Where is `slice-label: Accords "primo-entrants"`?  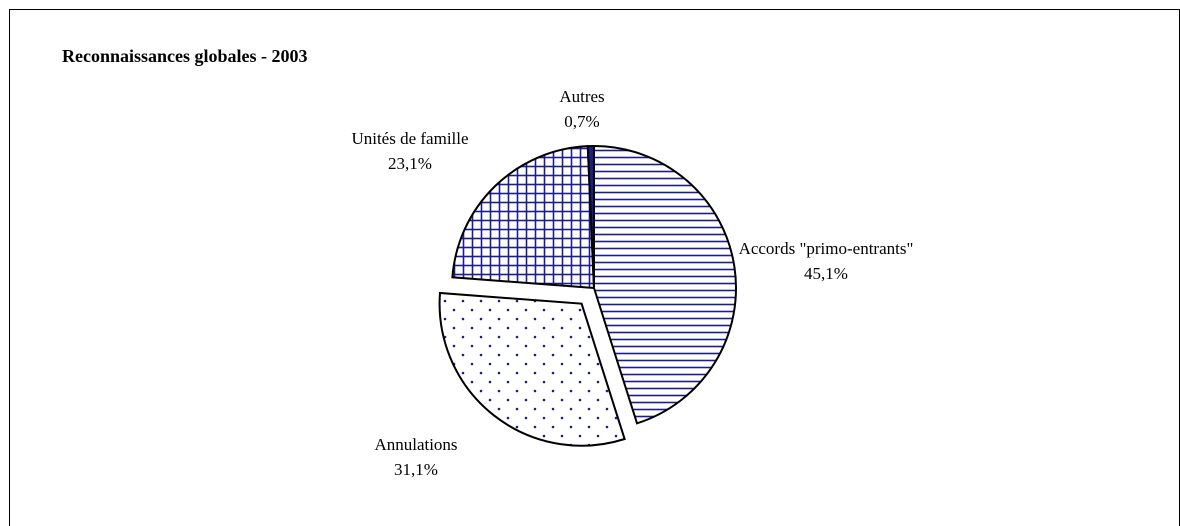 slice-label: Accords "primo-entrants" is located at coordinates (826, 248).